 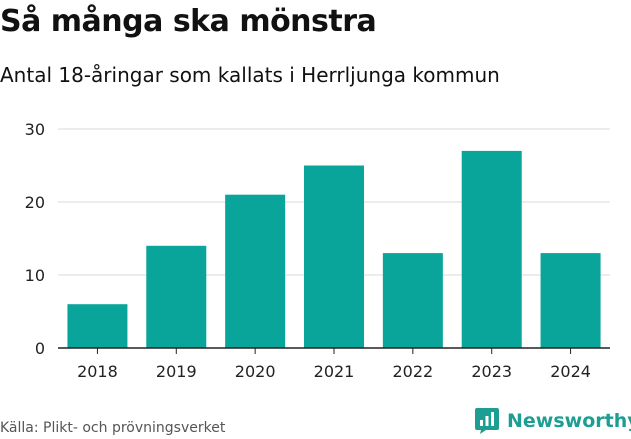 I want to click on bar-2021, so click(x=334, y=256).